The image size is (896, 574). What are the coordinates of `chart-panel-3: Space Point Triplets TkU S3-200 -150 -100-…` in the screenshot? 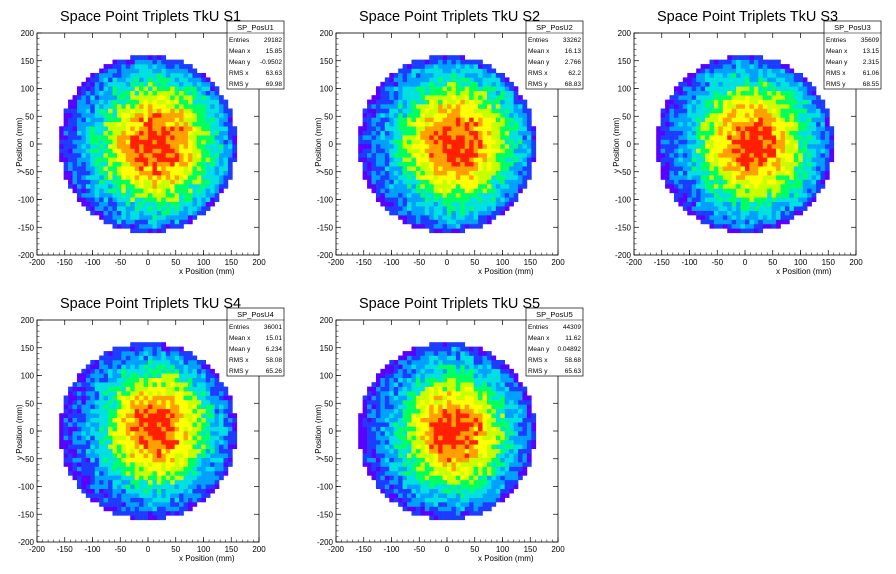 It's located at (747, 142).